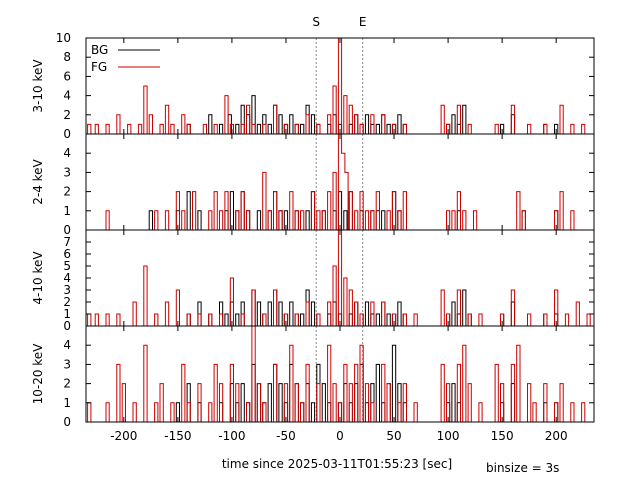 The height and width of the screenshot is (480, 640). I want to click on x-tick-label: 100, so click(448, 436).